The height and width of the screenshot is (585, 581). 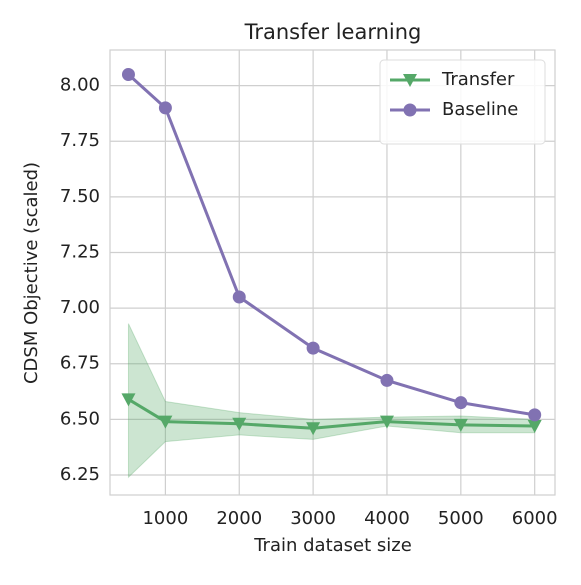 I want to click on x-axis-label: Train dataset size, so click(x=332, y=545).